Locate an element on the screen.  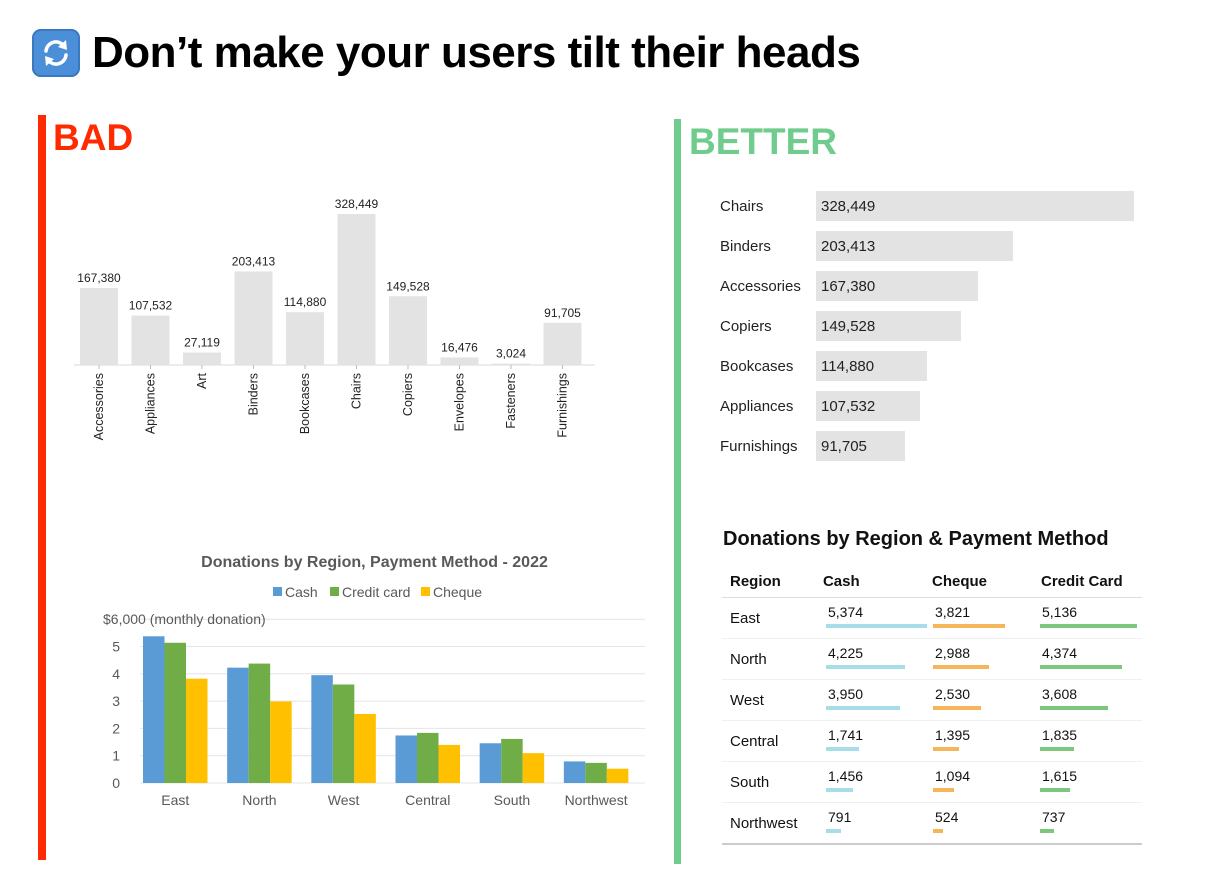
cell-value: 737 is located at coordinates (1054, 817).